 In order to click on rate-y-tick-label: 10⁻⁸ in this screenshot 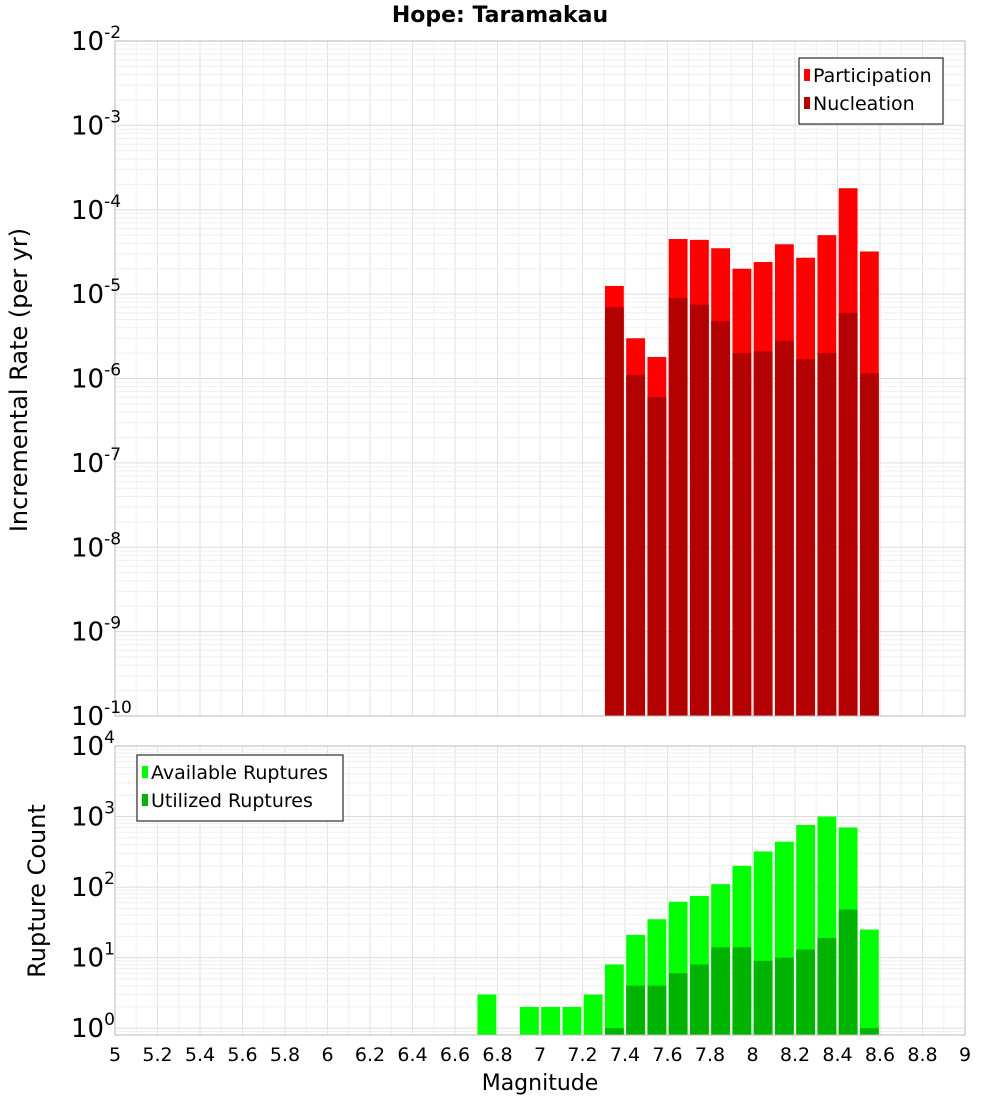, I will do `click(96, 546)`.